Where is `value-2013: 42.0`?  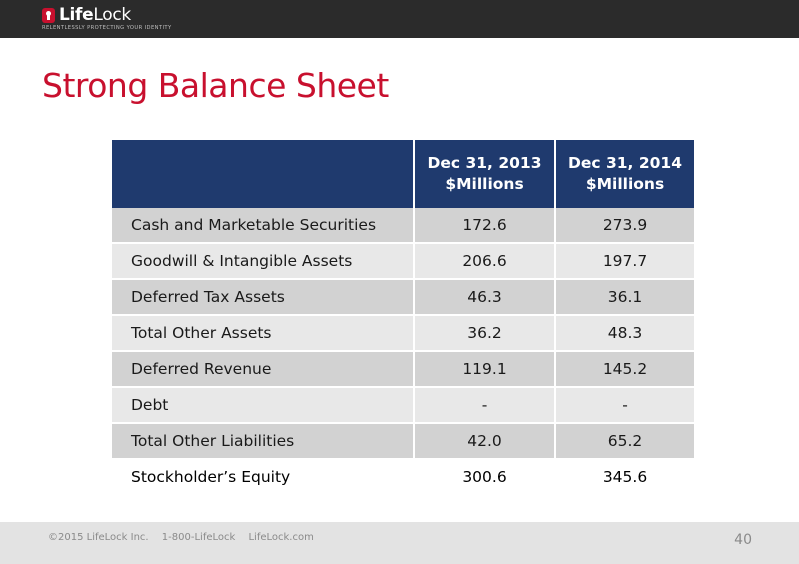 value-2013: 42.0 is located at coordinates (485, 441).